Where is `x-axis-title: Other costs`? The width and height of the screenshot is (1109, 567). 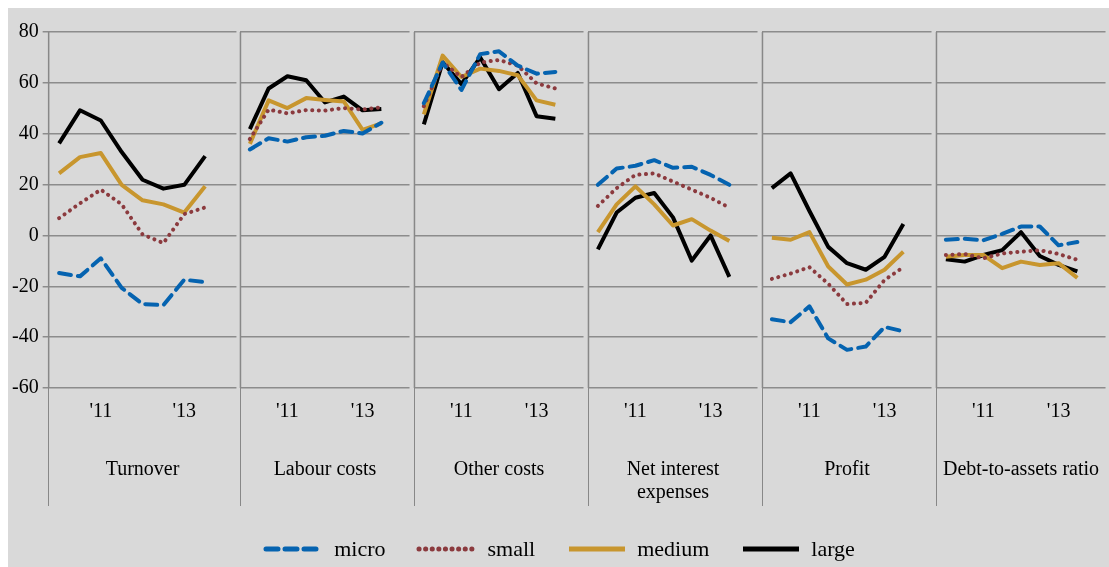 x-axis-title: Other costs is located at coordinates (499, 468).